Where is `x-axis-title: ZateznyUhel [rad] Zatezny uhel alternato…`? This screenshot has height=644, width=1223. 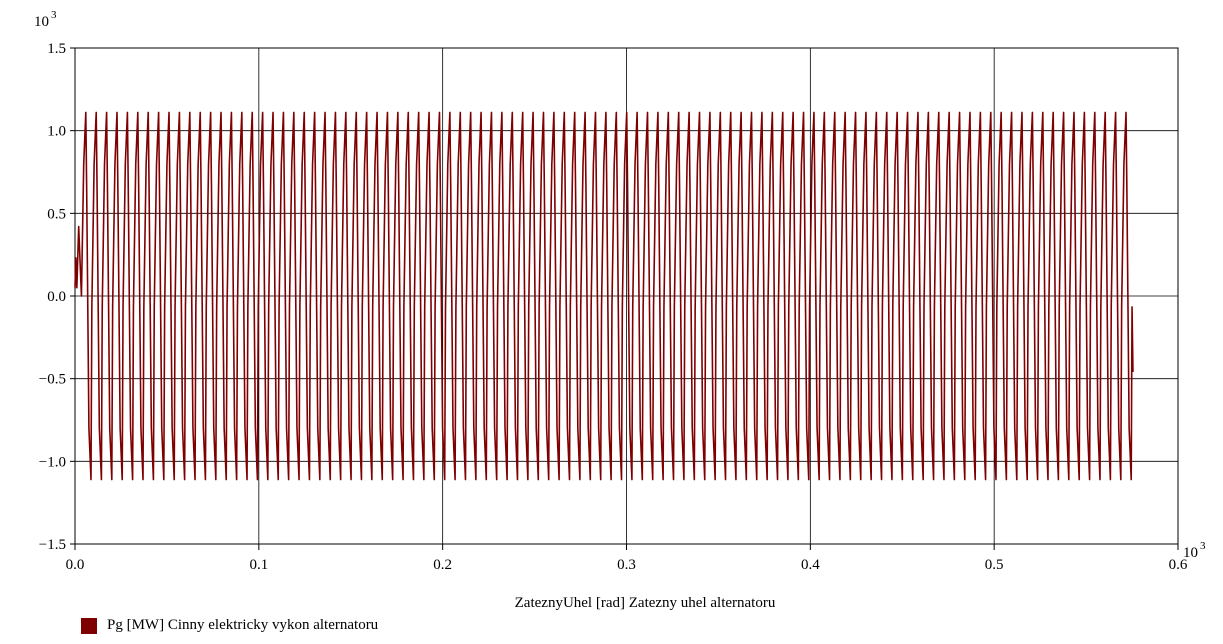 x-axis-title: ZateznyUhel [rad] Zatezny uhel alternato… is located at coordinates (645, 603).